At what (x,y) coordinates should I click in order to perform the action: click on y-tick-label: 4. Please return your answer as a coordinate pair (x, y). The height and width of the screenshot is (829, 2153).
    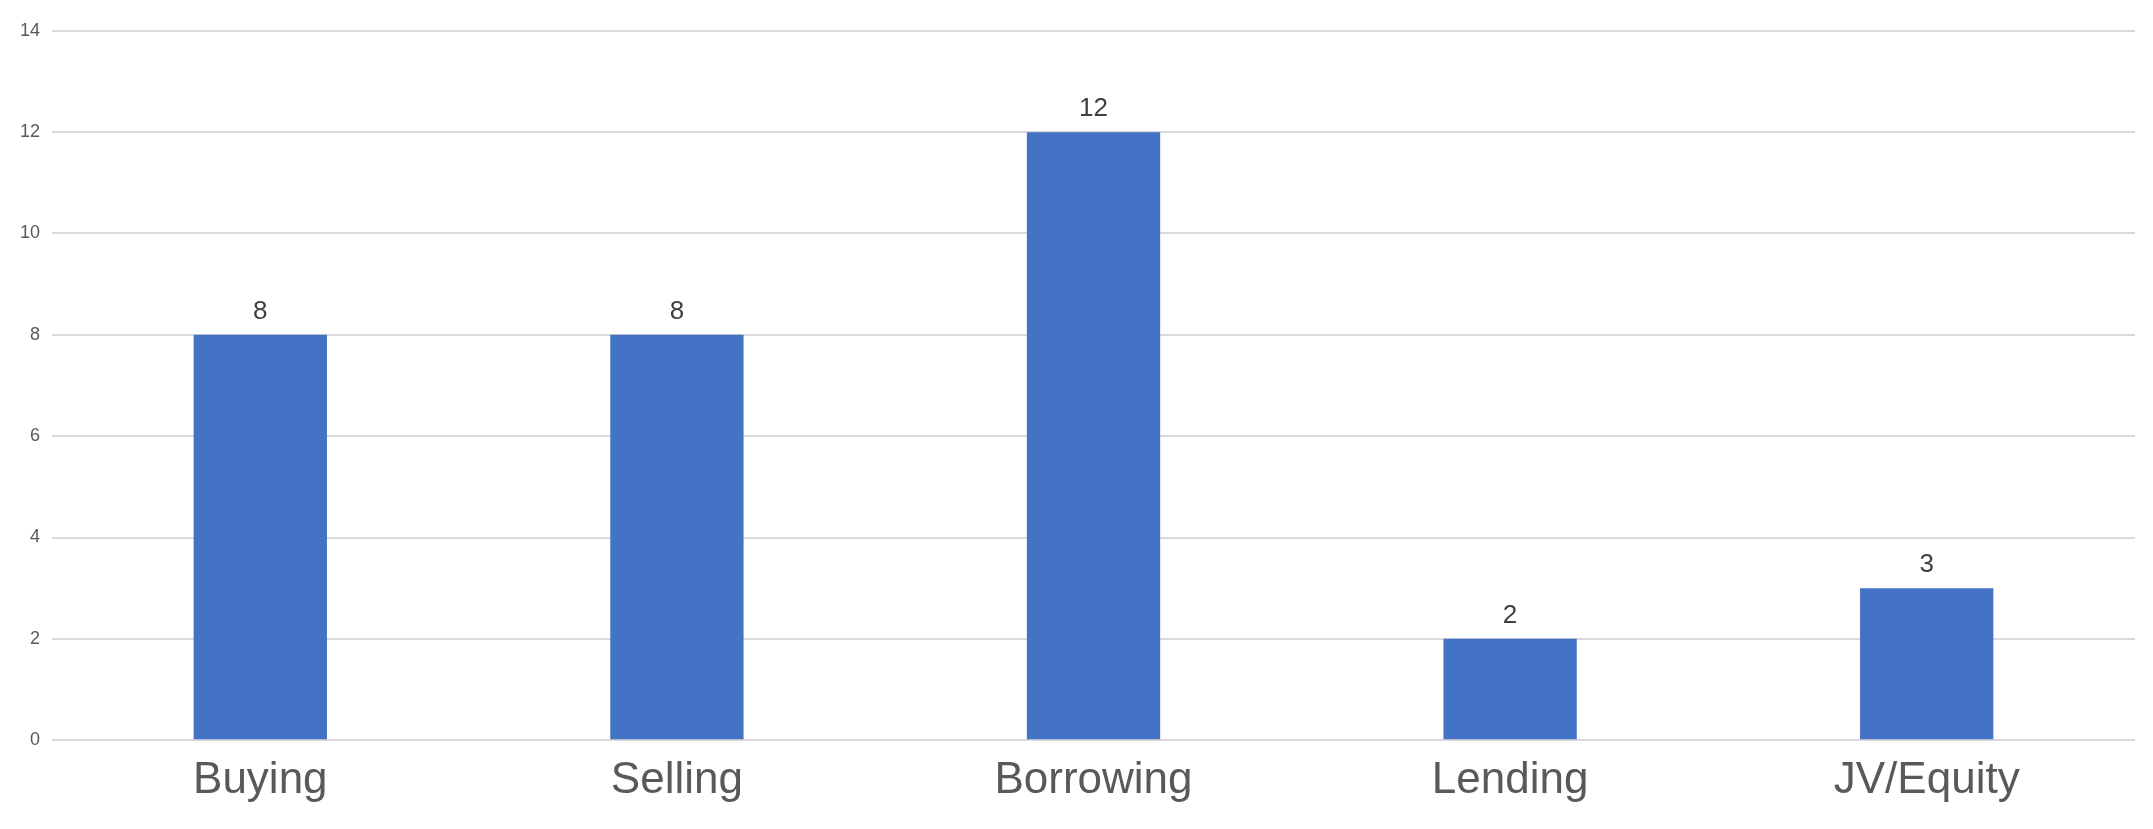
    Looking at the image, I should click on (35, 536).